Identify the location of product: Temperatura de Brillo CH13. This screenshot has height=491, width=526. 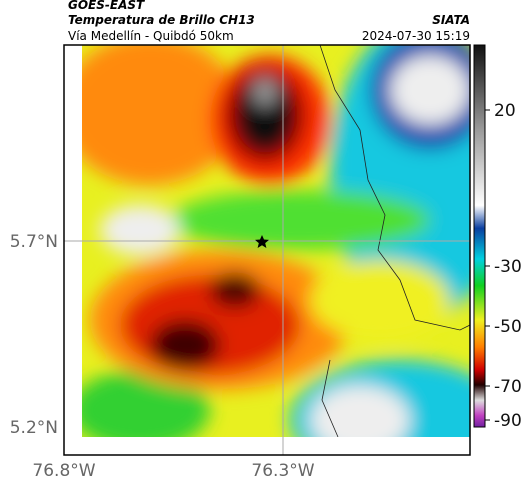
(161, 20).